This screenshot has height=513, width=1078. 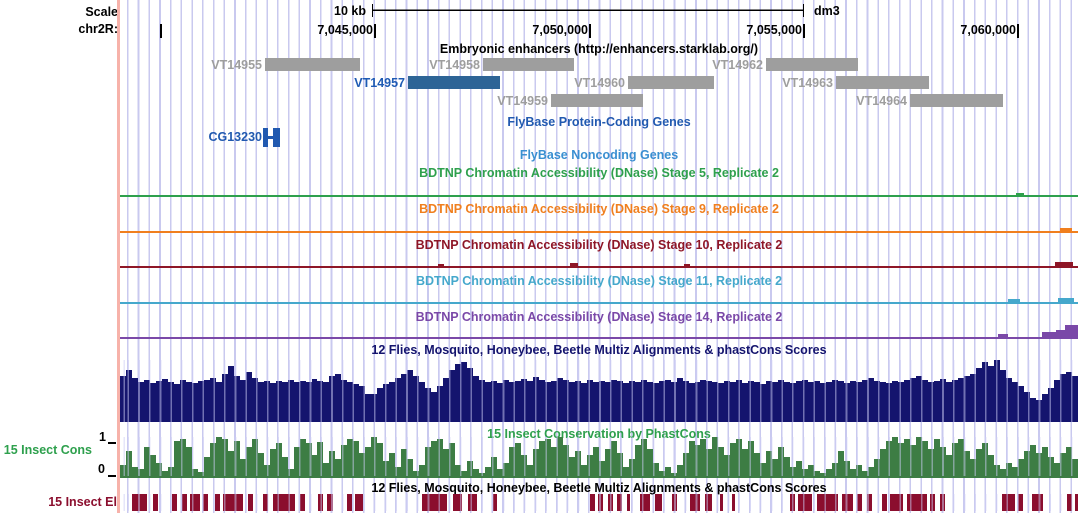 I want to click on wiggle-bar, so click(x=1074, y=468).